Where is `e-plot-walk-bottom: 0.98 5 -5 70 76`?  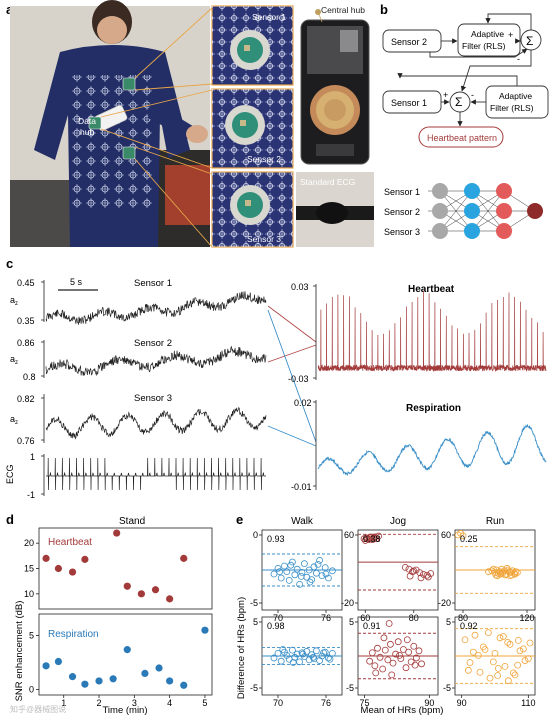 e-plot-walk-bottom: 0.98 5 -5 70 76 is located at coordinates (296, 662).